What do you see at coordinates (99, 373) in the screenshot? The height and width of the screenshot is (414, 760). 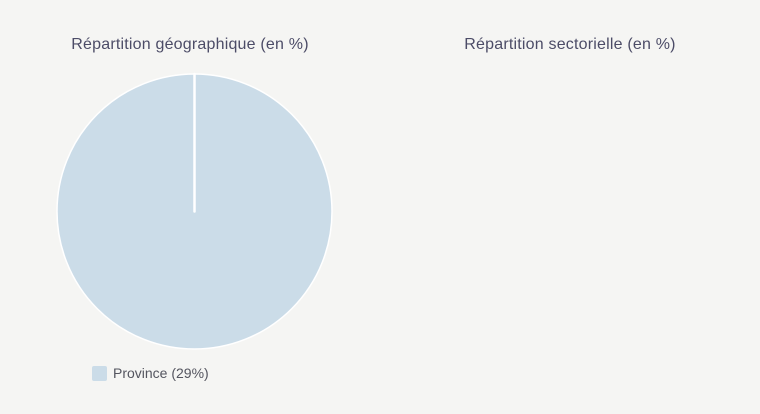 I see `legend-swatch-province` at bounding box center [99, 373].